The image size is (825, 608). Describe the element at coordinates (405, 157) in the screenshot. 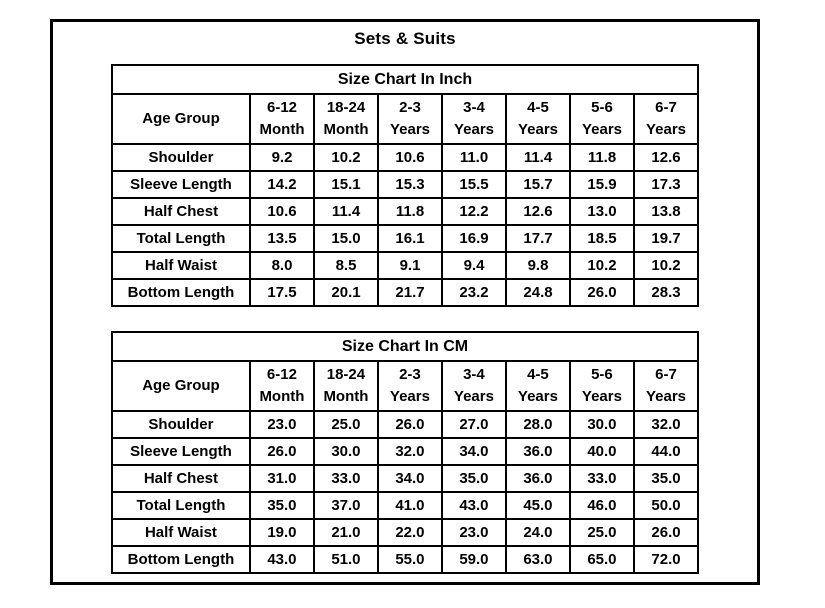

I see `table-row: Shoulder 9.2 10.2 10.6 11.0 11.4 11.8 12.6` at that location.